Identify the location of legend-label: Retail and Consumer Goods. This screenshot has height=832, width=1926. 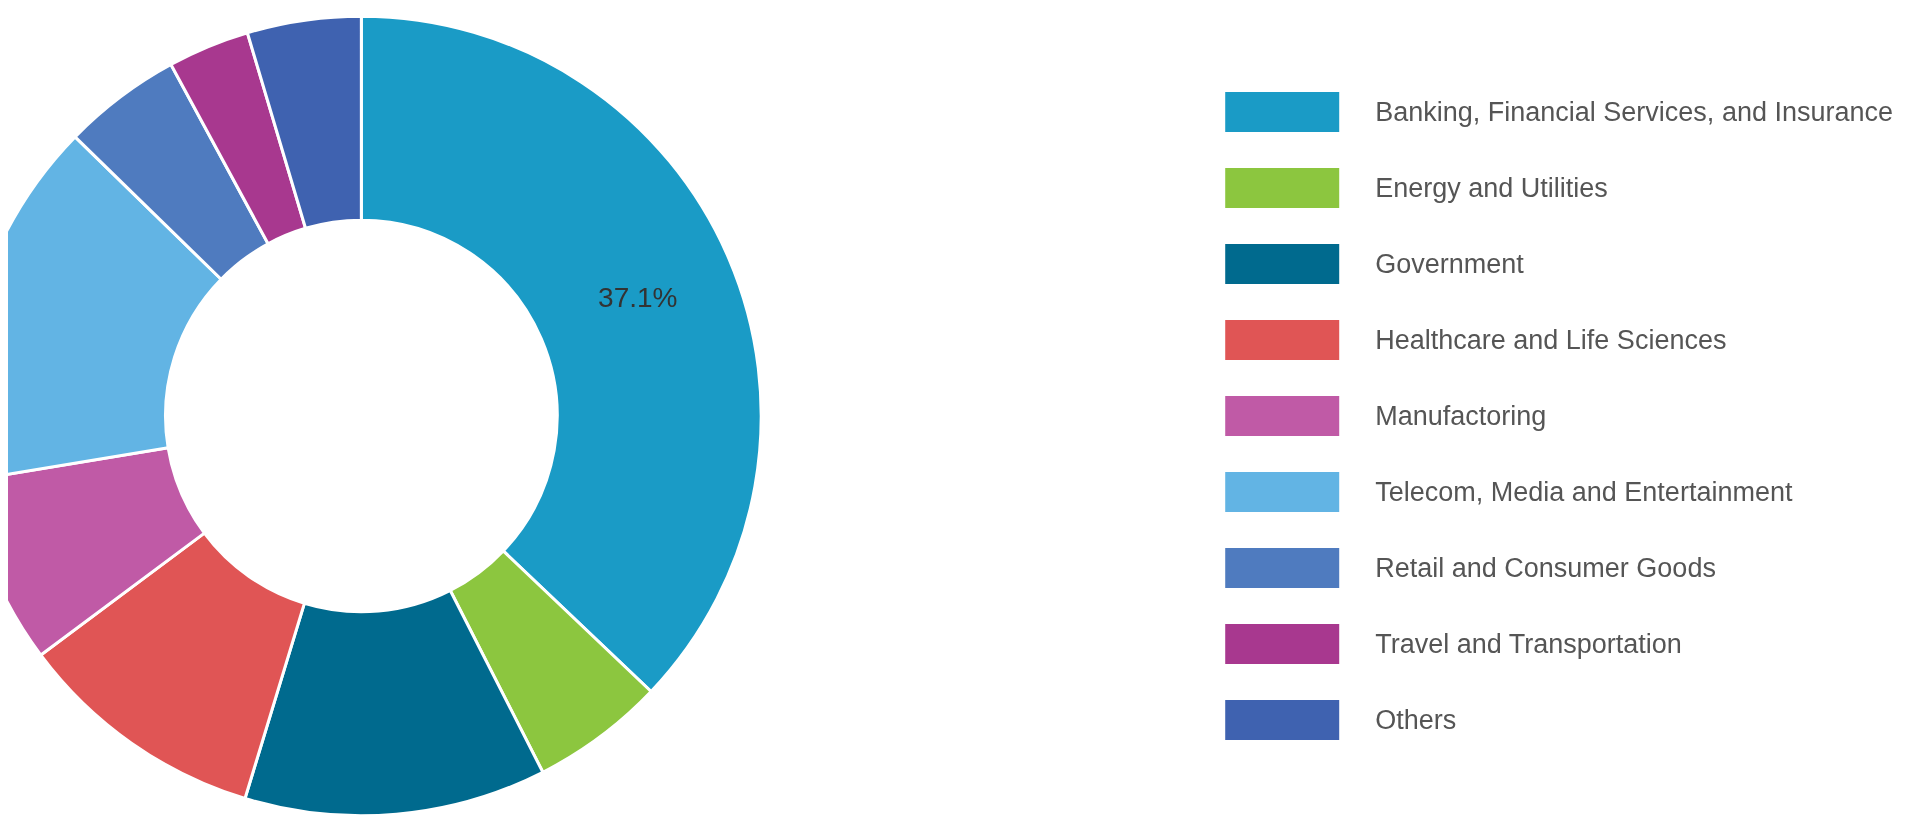
(1545, 568).